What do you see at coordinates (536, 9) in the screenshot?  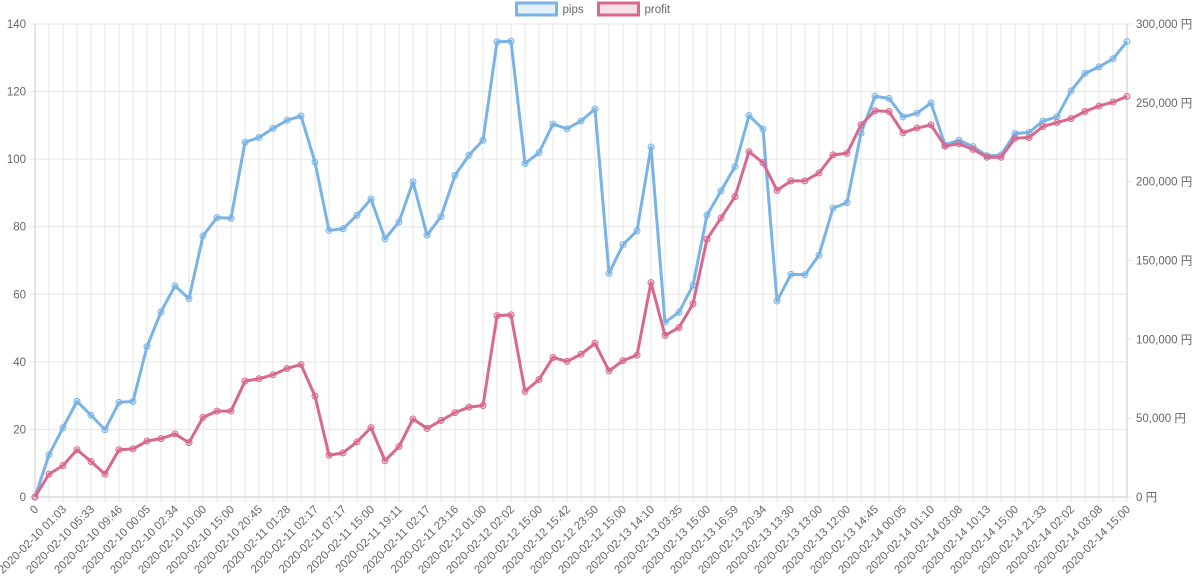 I see `legend-swatch-pips` at bounding box center [536, 9].